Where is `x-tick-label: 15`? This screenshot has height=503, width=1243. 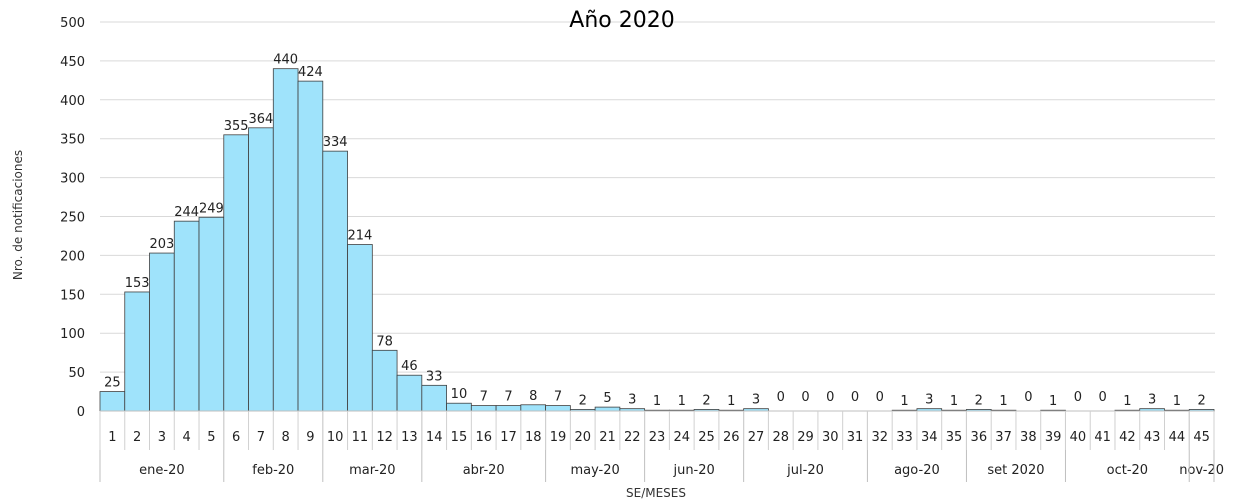 x-tick-label: 15 is located at coordinates (459, 437).